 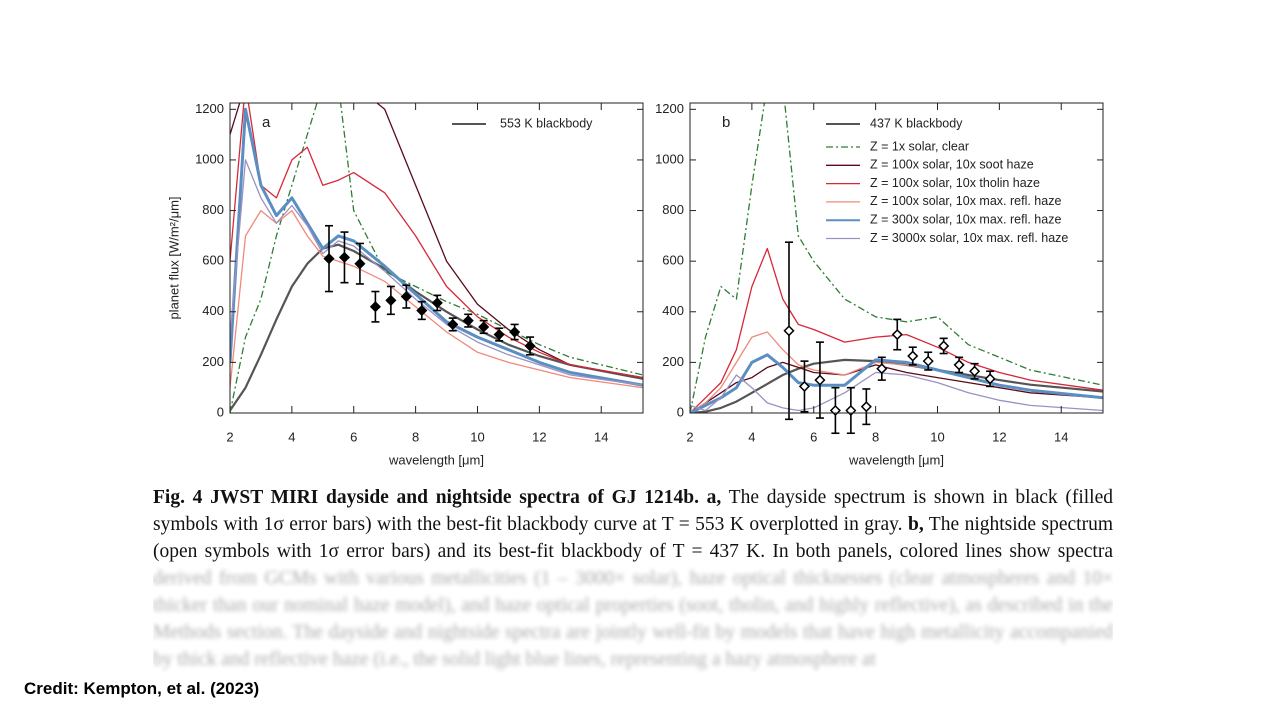 I want to click on y-tick-label: 1000, so click(x=669, y=158).